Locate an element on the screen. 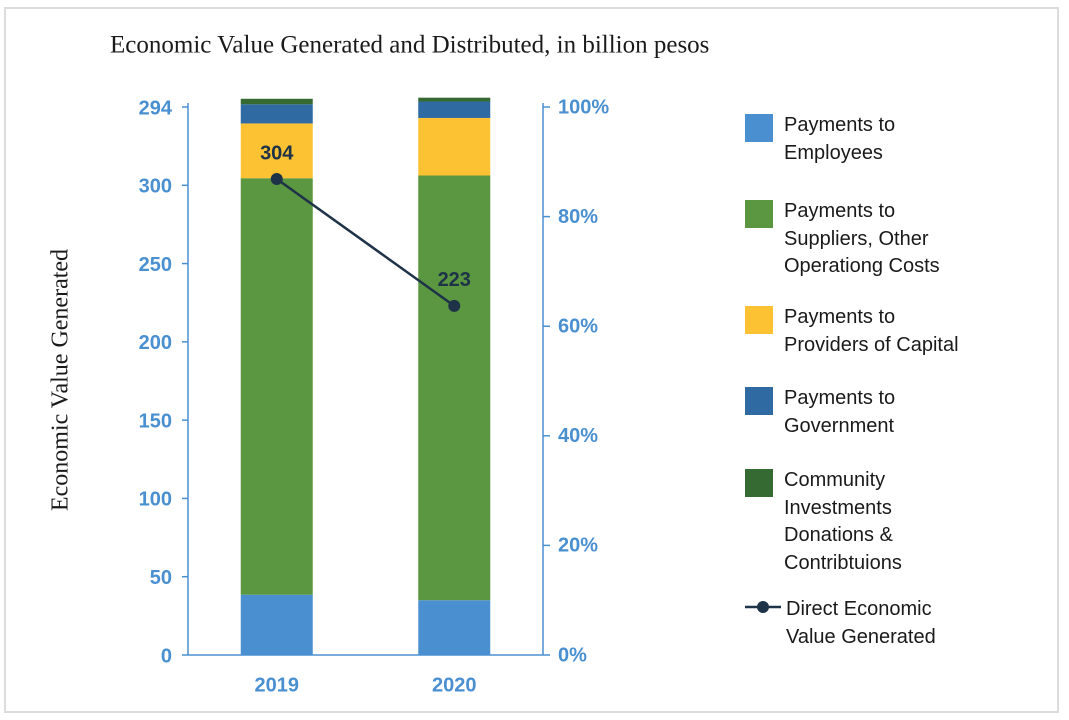 The image size is (1069, 720). legend-label: Payments to Government is located at coordinates (840, 412).